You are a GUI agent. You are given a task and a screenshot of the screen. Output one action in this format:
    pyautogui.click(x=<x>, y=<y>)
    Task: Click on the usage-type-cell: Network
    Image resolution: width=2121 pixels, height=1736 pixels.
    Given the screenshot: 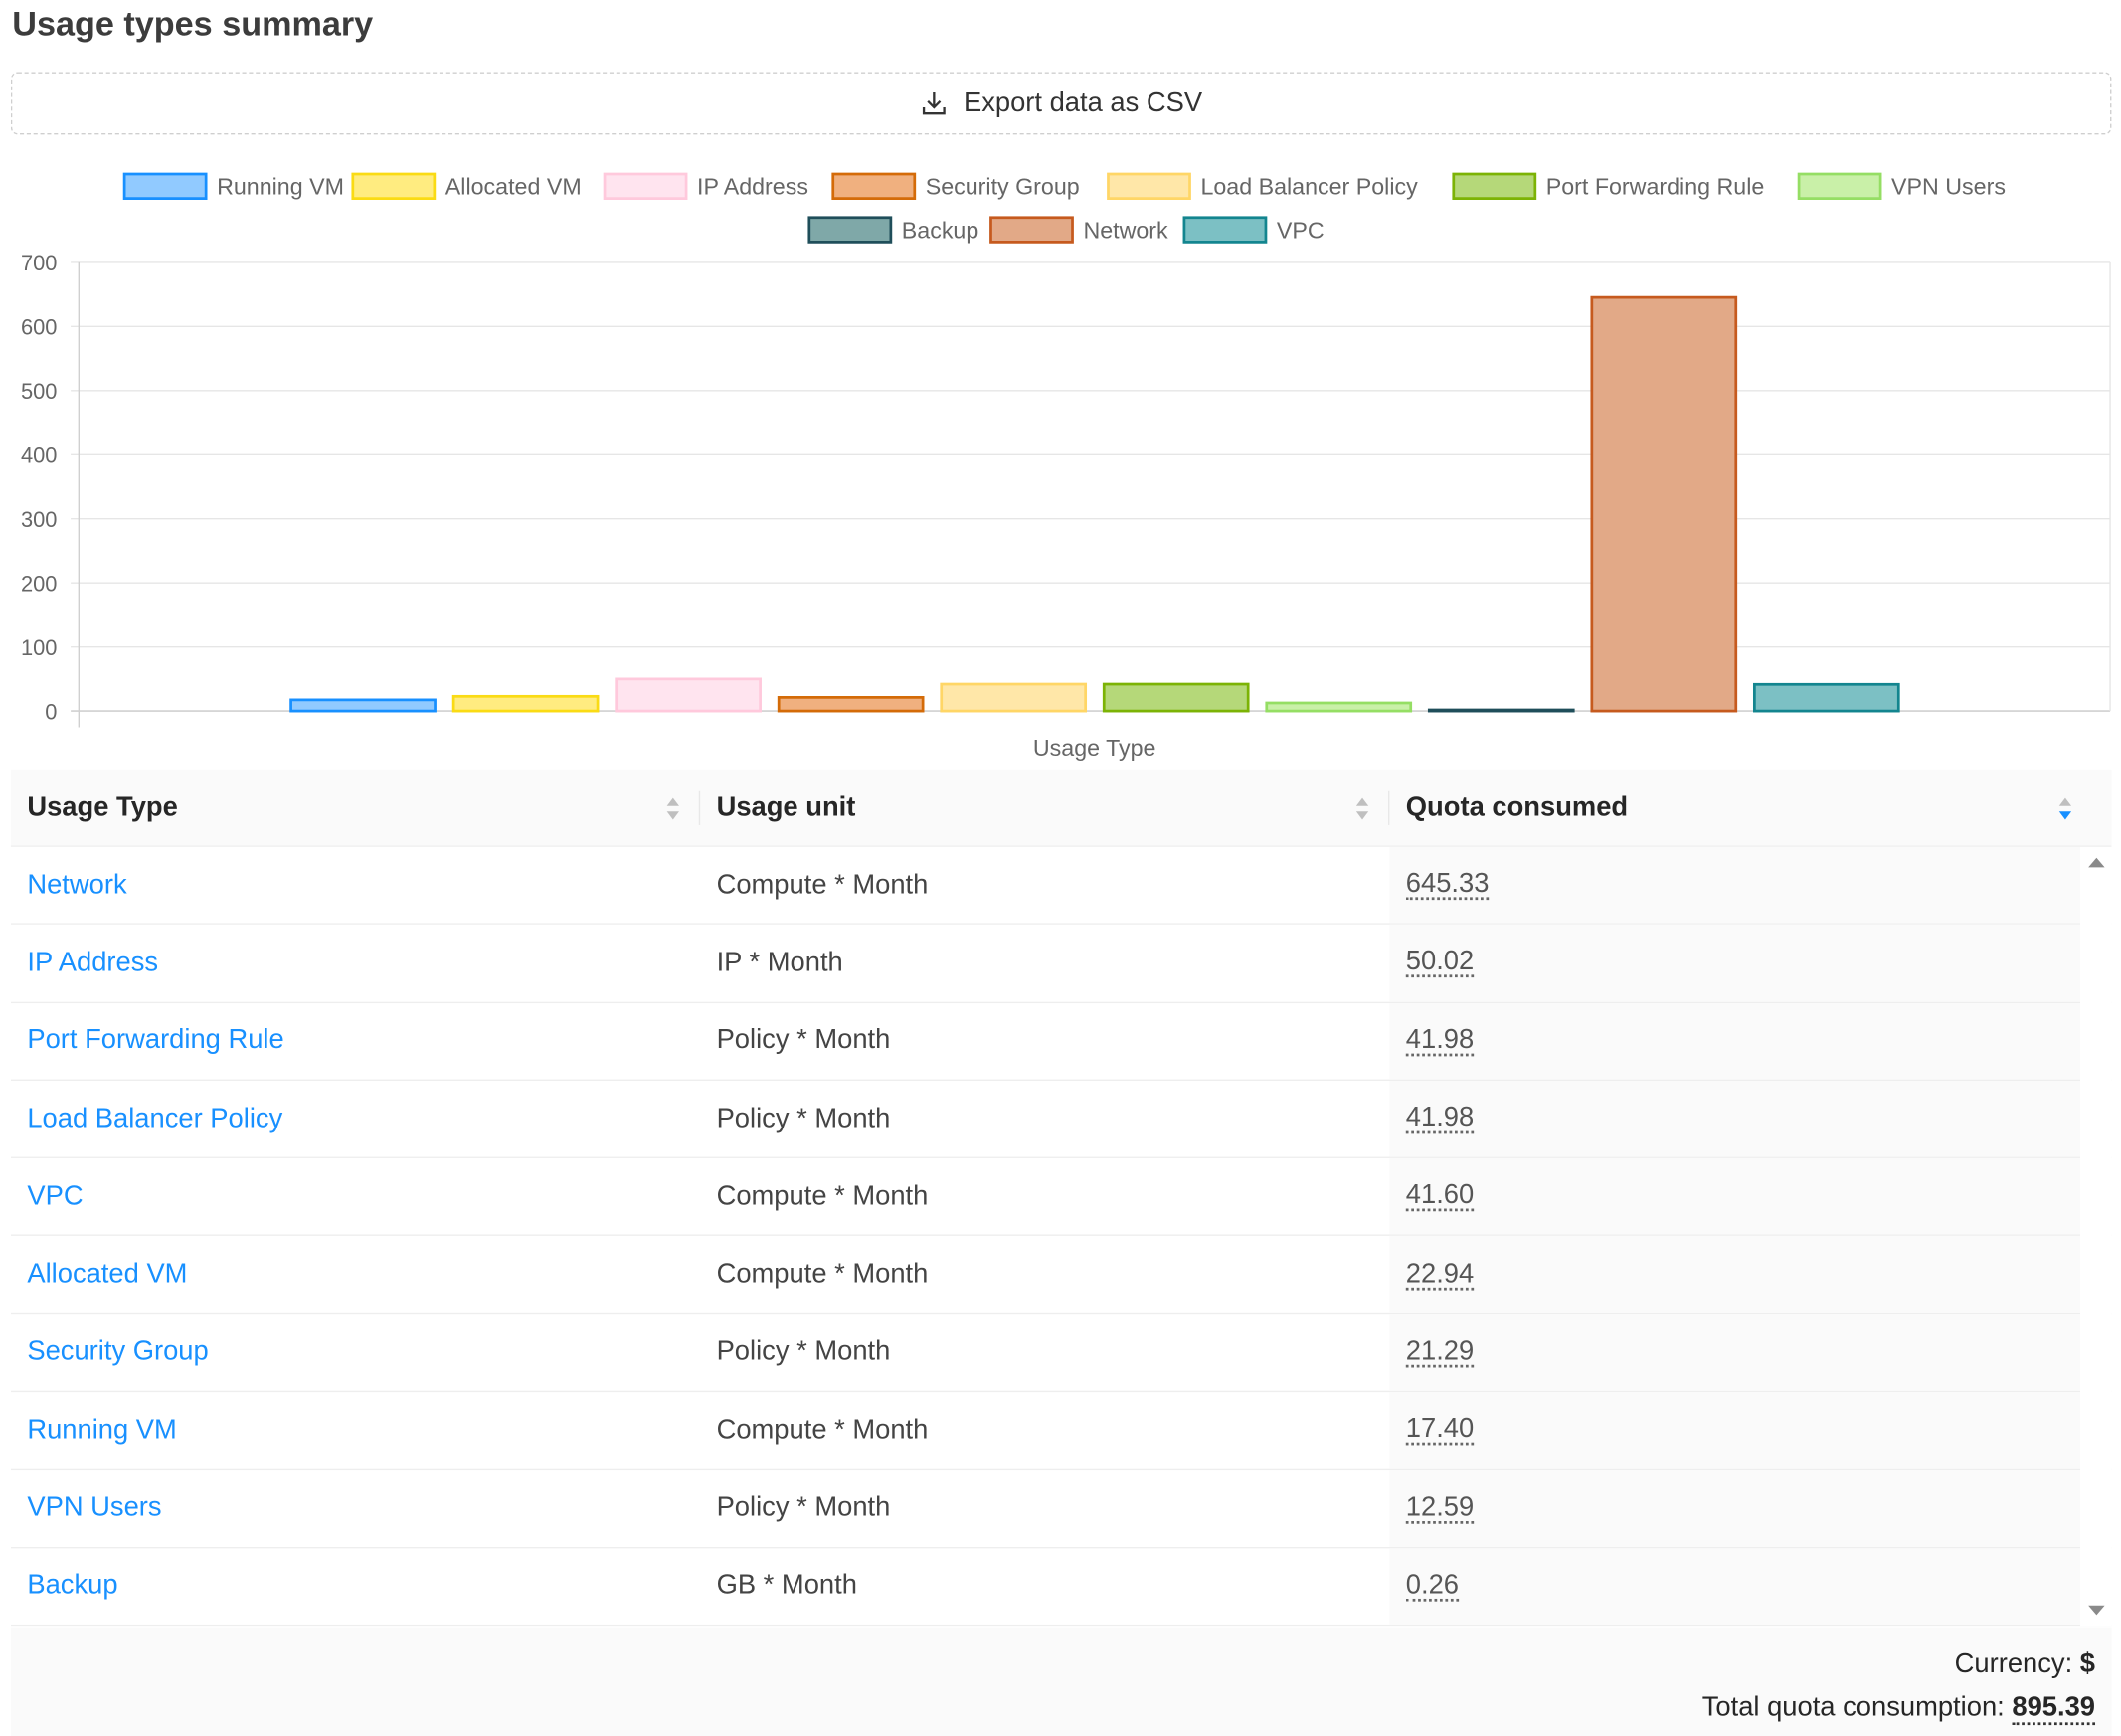 What is the action you would take?
    pyautogui.click(x=355, y=885)
    